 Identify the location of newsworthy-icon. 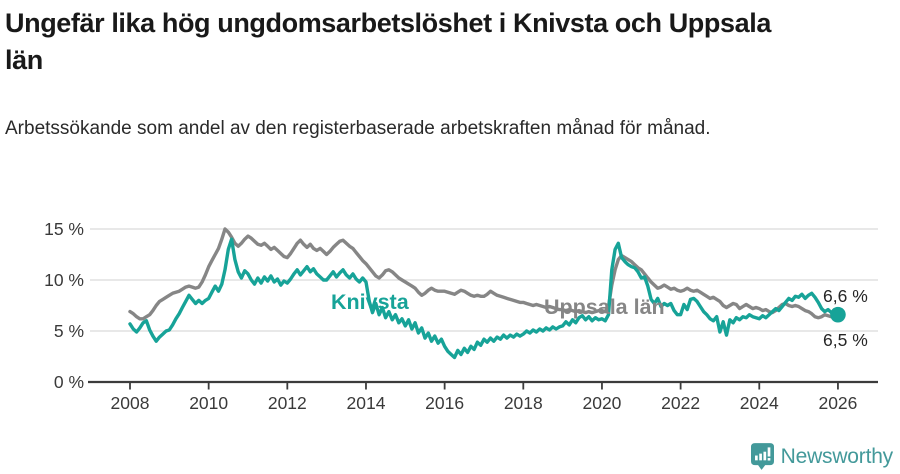
(762, 456).